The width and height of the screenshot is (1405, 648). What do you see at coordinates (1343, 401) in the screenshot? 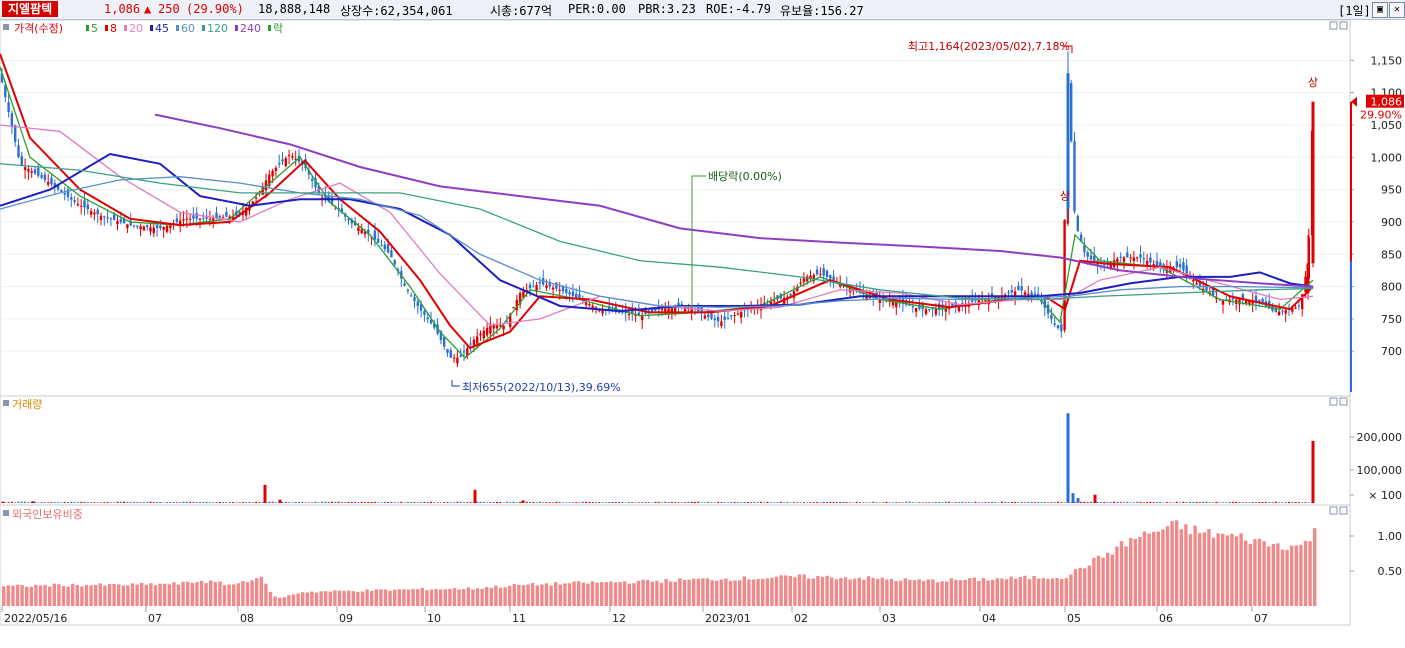
I see `volume-close-icon` at bounding box center [1343, 401].